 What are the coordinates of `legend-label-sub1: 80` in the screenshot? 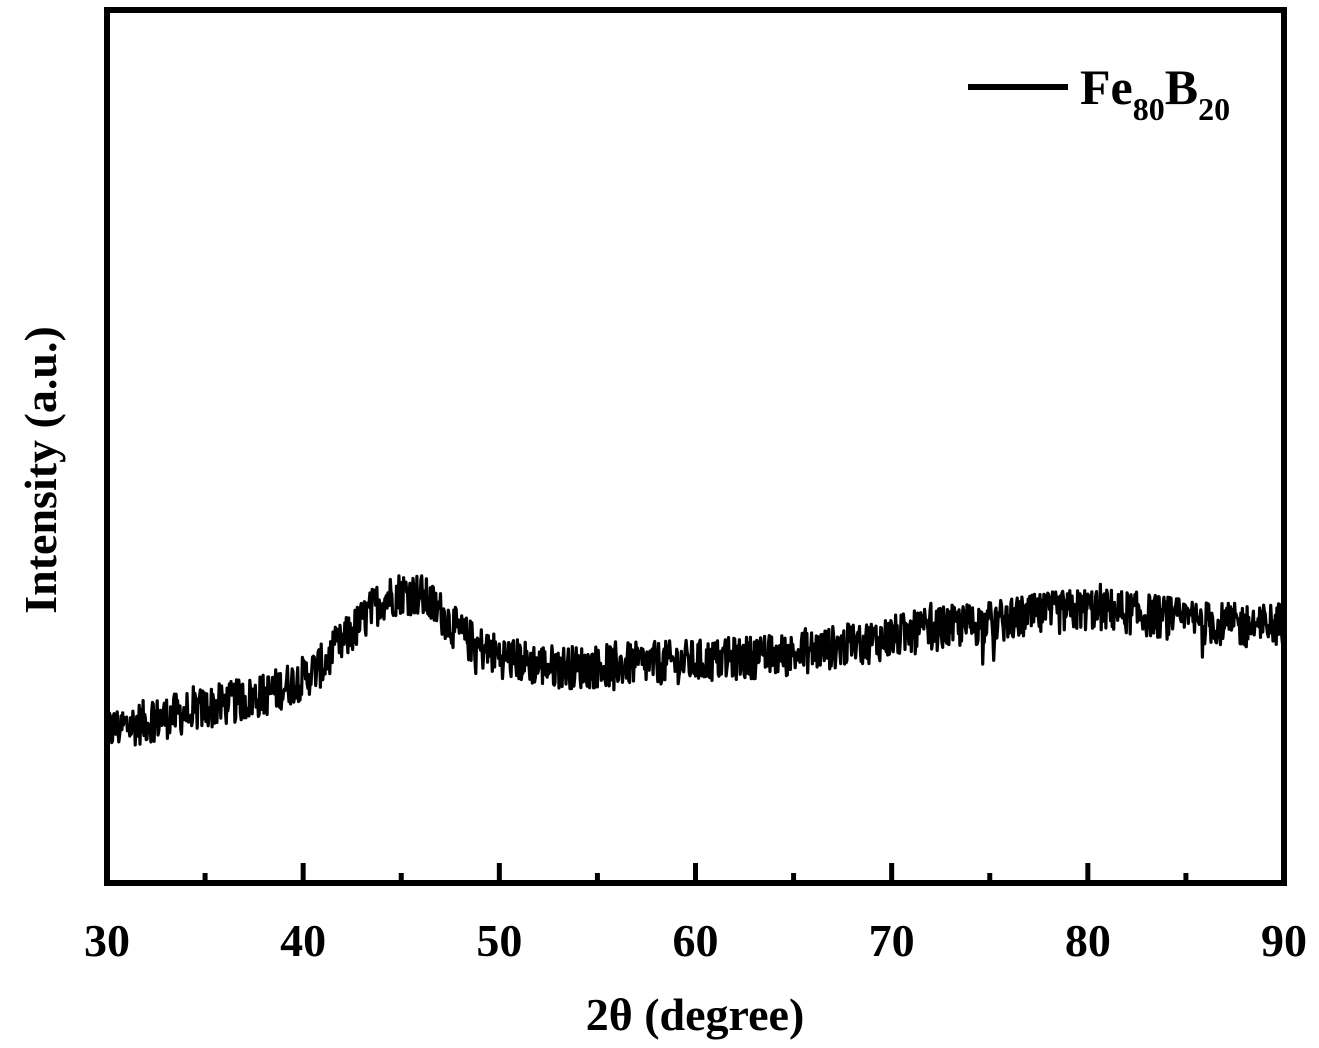 It's located at (1149, 109).